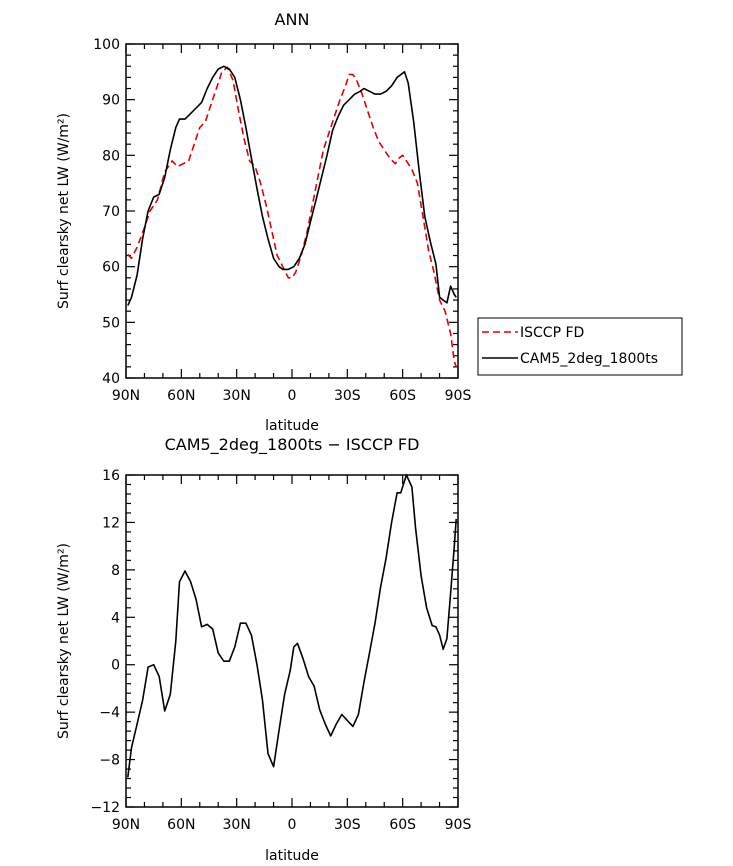 This screenshot has width=733, height=866. Describe the element at coordinates (111, 523) in the screenshot. I see `bottom-y-tick-label: 12` at that location.